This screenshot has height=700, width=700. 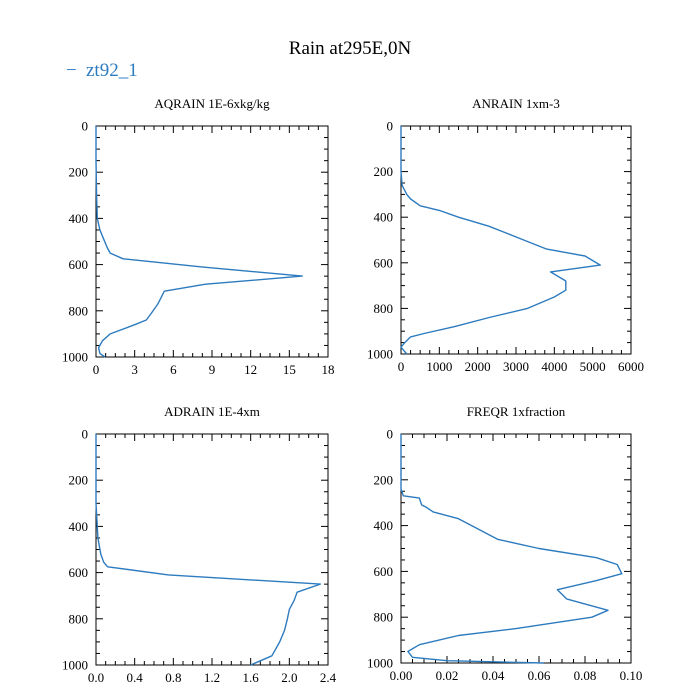 What do you see at coordinates (401, 366) in the screenshot?
I see `anrain-xtick-label: 0` at bounding box center [401, 366].